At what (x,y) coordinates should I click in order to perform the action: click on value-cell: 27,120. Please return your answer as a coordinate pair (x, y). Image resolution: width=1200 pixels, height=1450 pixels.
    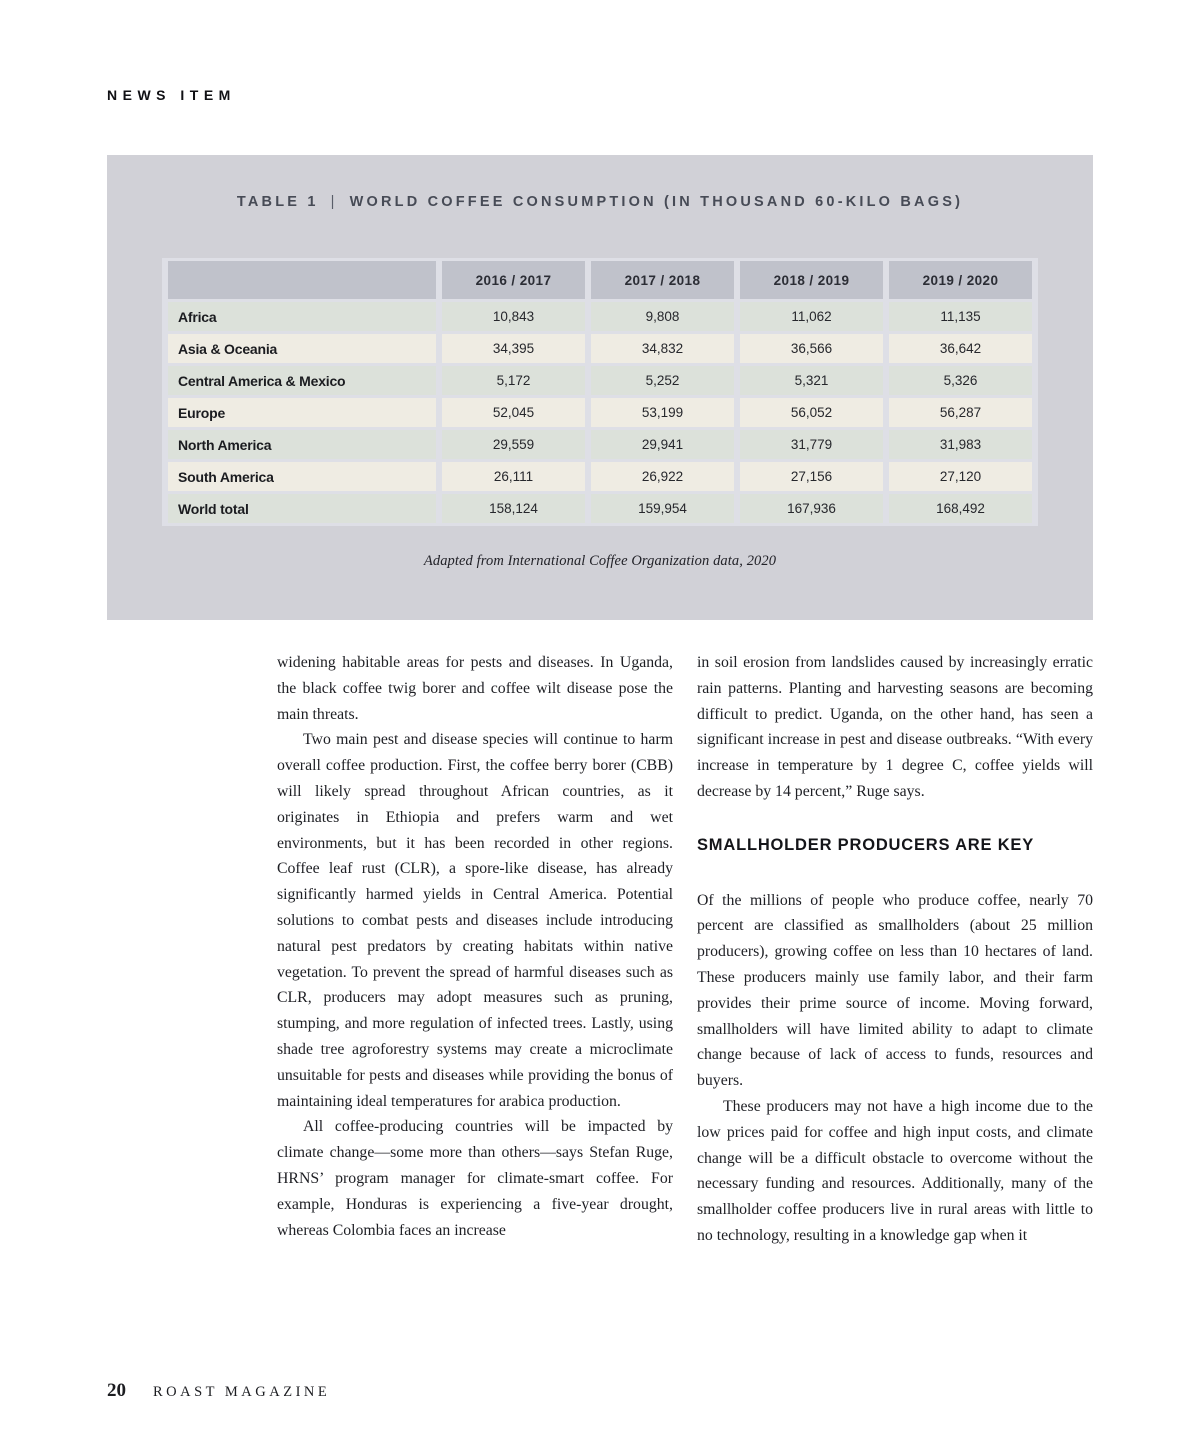
    Looking at the image, I should click on (960, 476).